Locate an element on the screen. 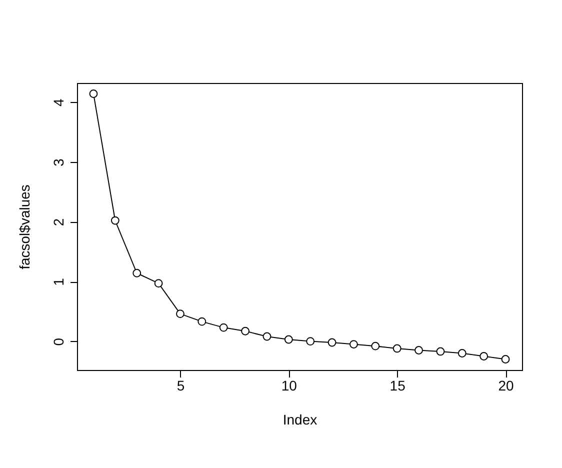 This screenshot has width=562, height=468. x-tick-label: 10 is located at coordinates (289, 386).